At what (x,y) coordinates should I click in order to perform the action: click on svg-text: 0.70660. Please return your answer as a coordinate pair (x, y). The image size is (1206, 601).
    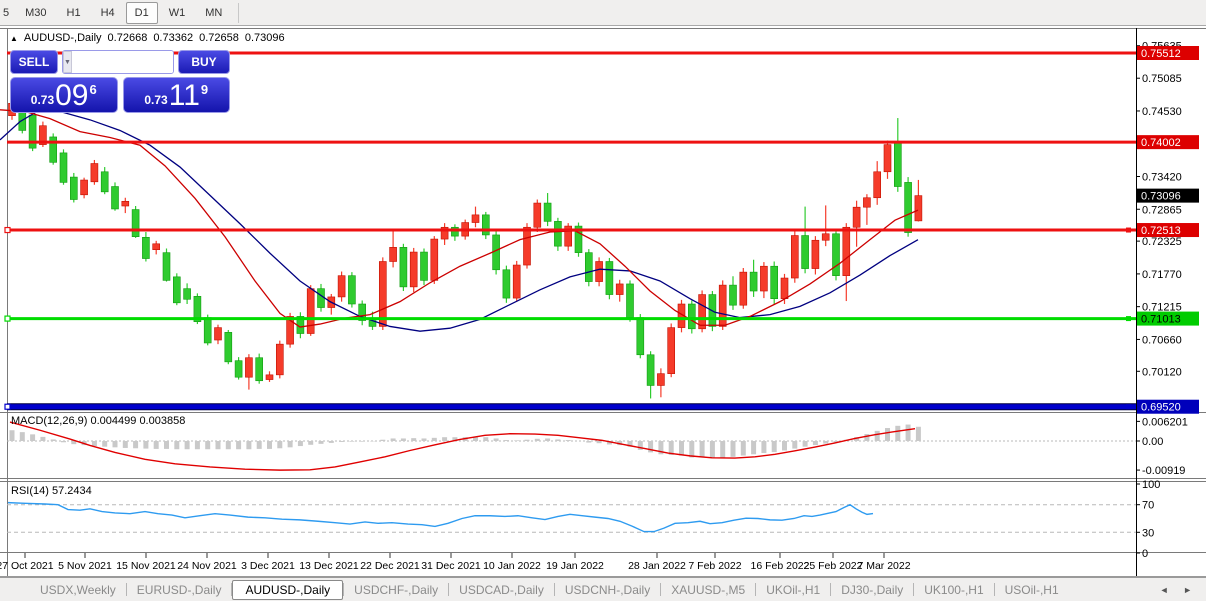
    Looking at the image, I should click on (1162, 340).